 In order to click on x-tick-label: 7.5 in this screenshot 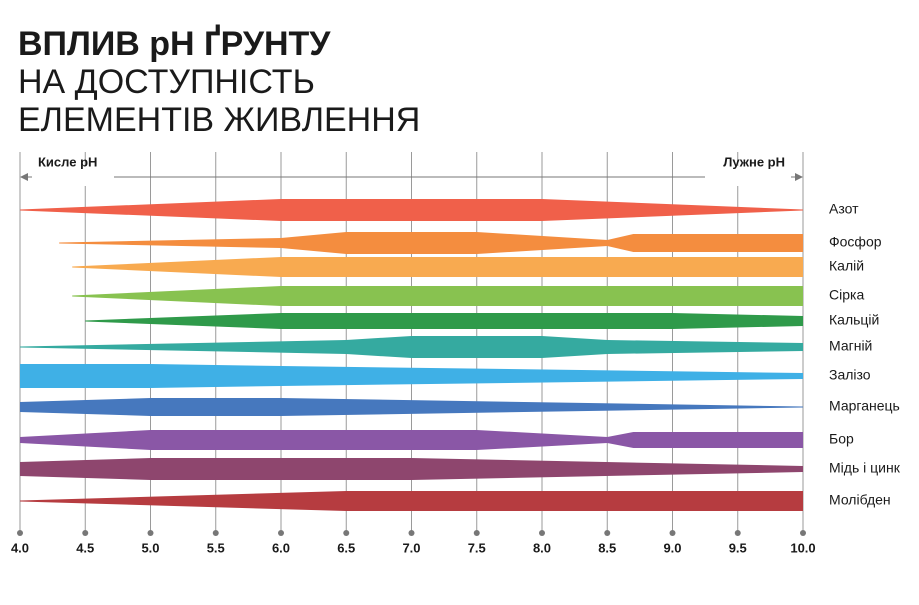, I will do `click(477, 547)`.